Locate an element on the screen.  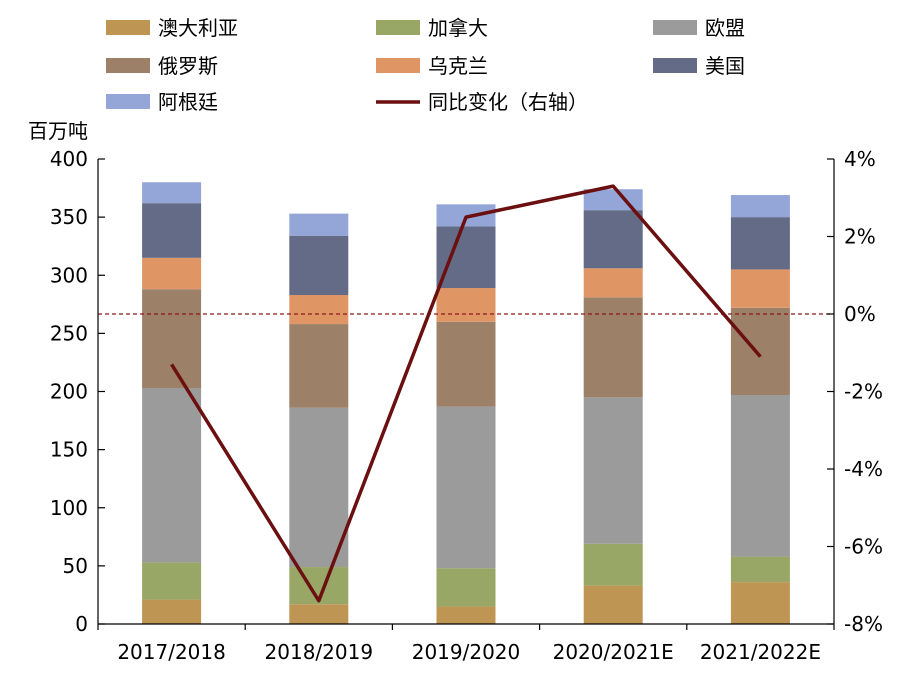
y2-tick-label: -6% is located at coordinates (863, 547).